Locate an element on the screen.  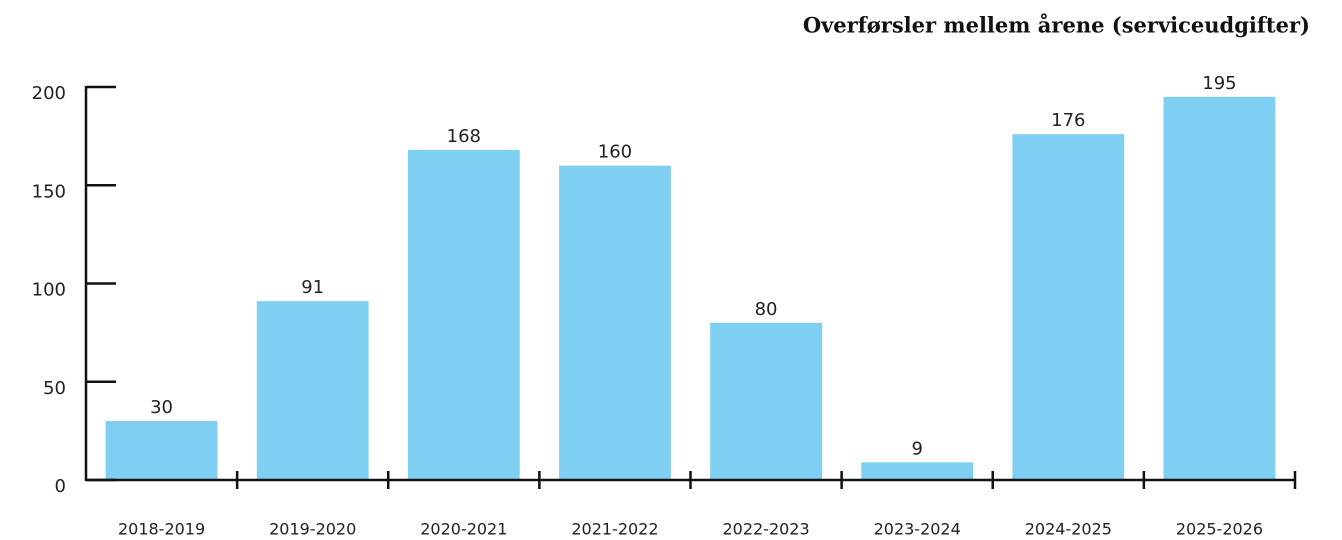
value-label: 9 is located at coordinates (916, 448).